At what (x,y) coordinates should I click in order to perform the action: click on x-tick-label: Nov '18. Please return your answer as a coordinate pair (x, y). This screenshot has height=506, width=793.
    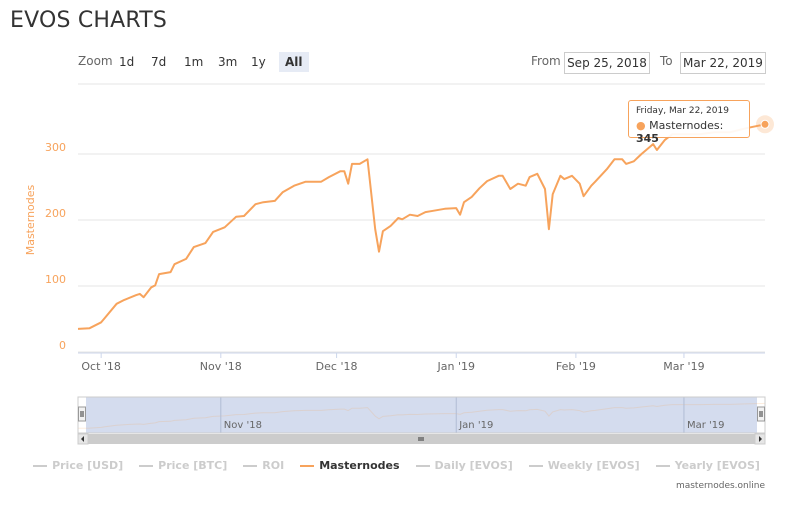
    Looking at the image, I should click on (221, 366).